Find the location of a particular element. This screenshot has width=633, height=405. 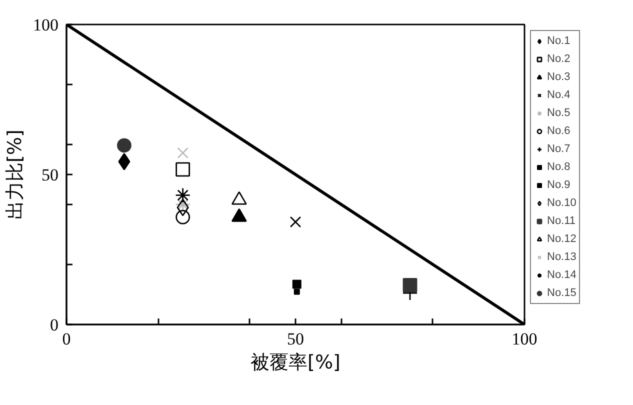

legend-label: No.6 is located at coordinates (558, 131).